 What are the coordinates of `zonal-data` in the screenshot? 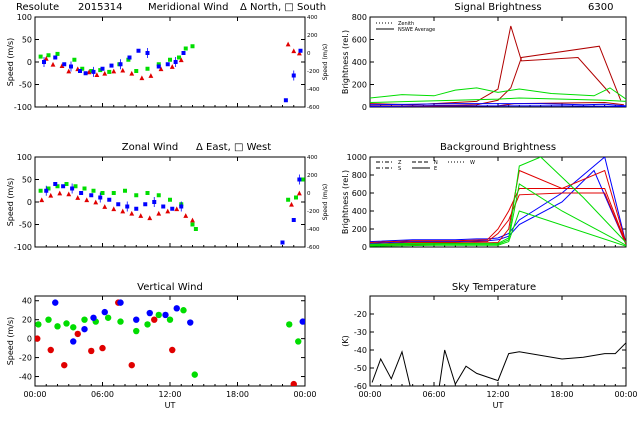 It's located at (171, 209).